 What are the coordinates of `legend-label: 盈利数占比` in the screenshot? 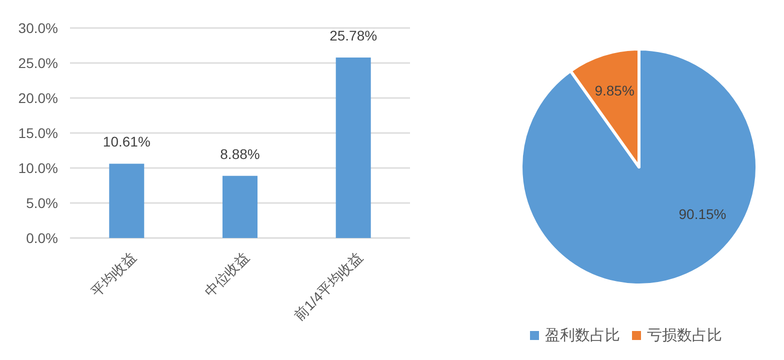 It's located at (582, 335).